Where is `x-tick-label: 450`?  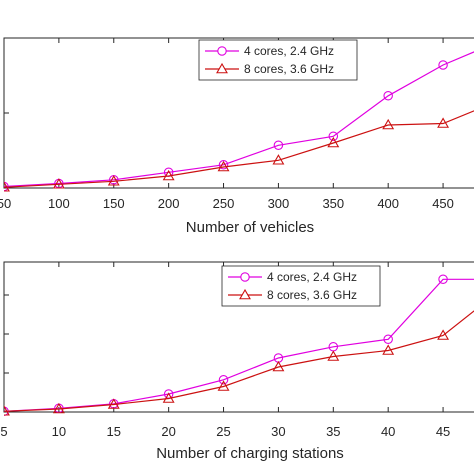
x-tick-label: 450 is located at coordinates (443, 203).